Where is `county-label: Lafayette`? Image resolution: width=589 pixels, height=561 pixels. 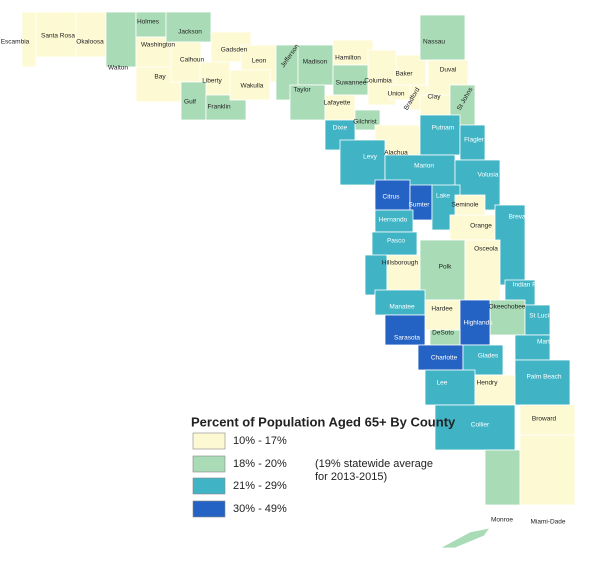
county-label: Lafayette is located at coordinates (337, 103).